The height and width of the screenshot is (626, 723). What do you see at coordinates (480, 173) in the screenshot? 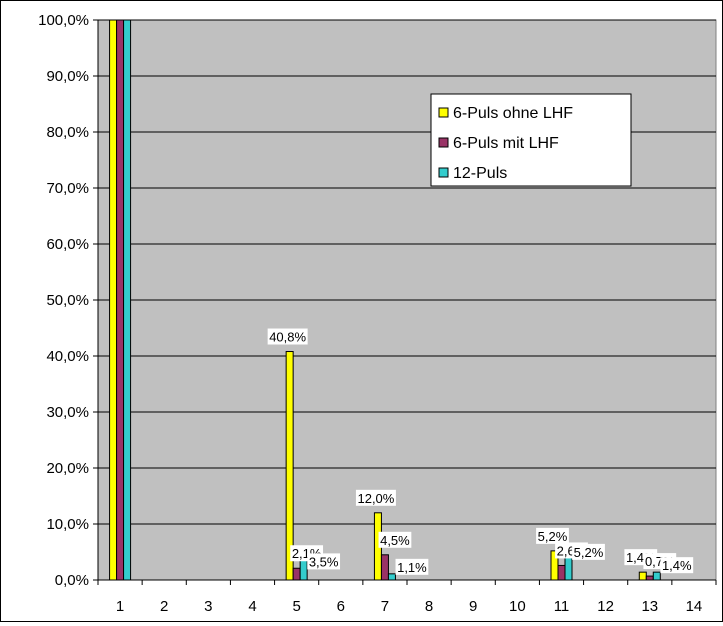
I see `legend-label: 12-Puls` at bounding box center [480, 173].